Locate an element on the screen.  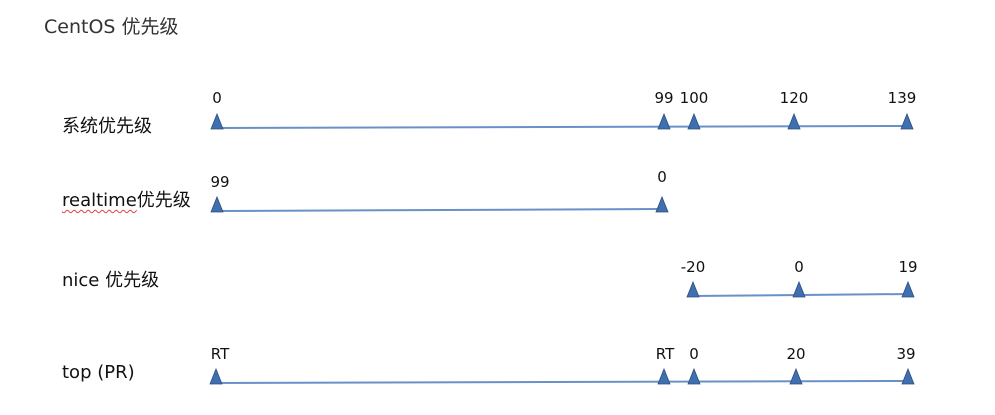
row-label-realtime-priority: realtime优先级 is located at coordinates (126, 199).